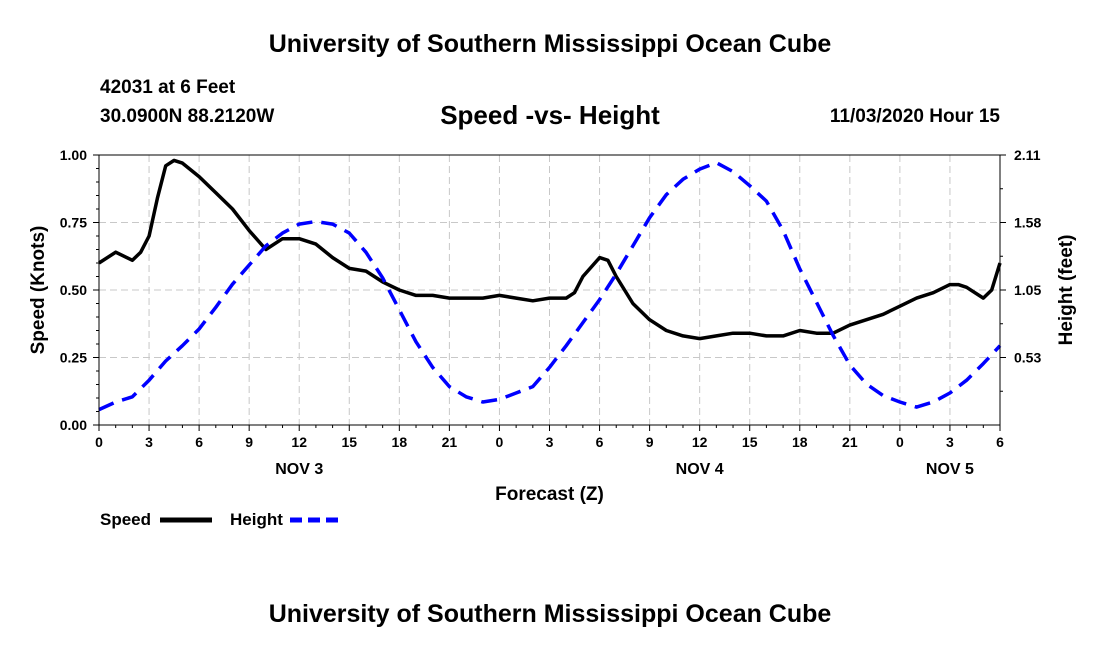 This screenshot has width=1100, height=650. I want to click on chart-title: Speed -vs- Height, so click(550, 115).